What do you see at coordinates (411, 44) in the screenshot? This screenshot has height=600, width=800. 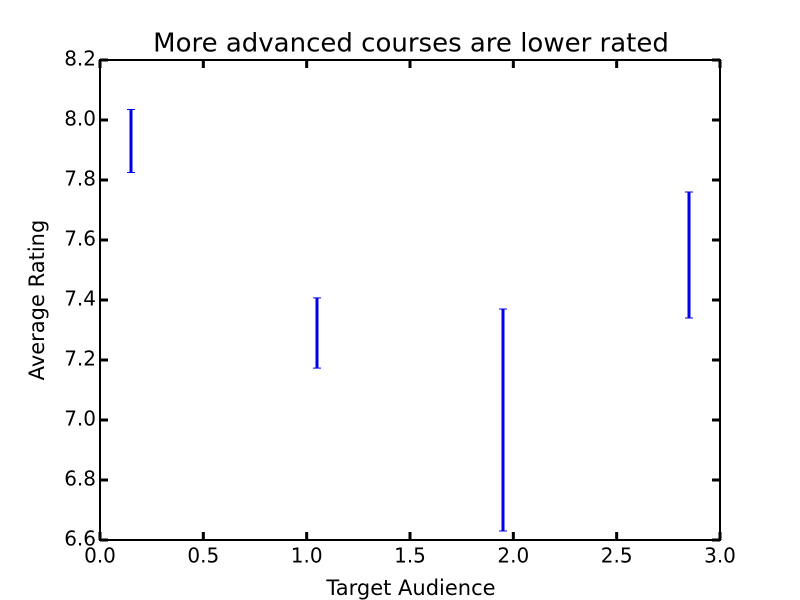 I see `chart-title: More advanced courses are lower rated` at bounding box center [411, 44].